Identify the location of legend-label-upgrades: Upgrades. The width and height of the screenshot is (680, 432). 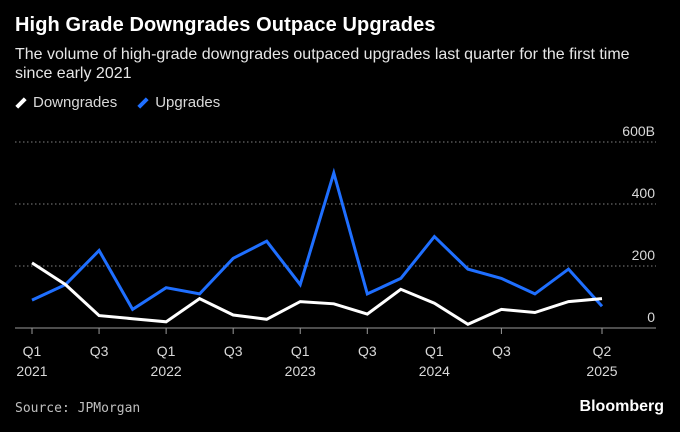
(188, 102).